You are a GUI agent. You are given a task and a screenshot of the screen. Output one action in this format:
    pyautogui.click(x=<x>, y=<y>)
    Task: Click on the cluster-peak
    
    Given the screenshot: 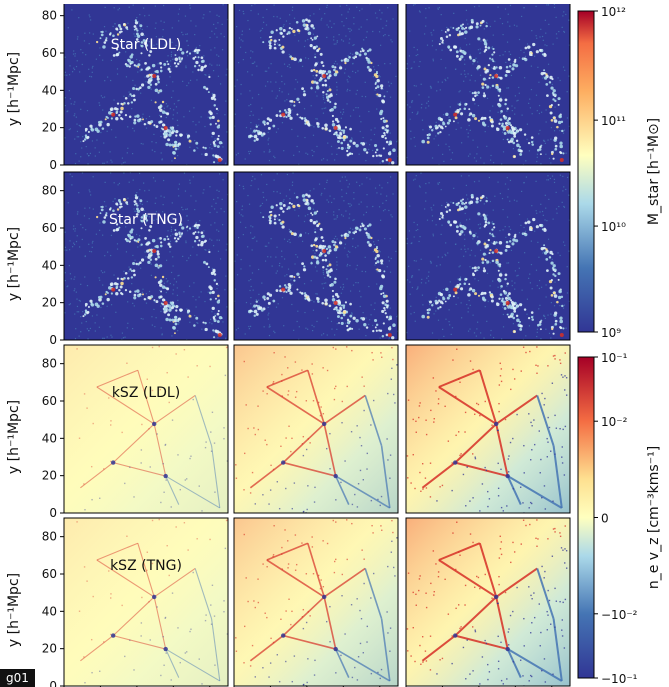 What is the action you would take?
    pyautogui.click(x=165, y=303)
    